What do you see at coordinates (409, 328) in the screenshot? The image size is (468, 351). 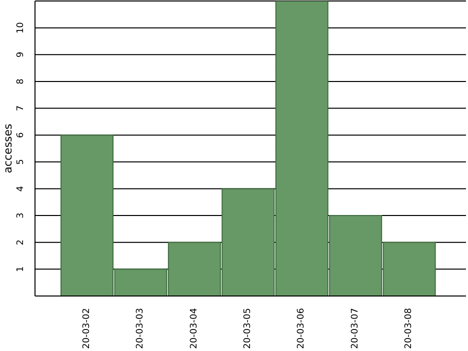 I see `x-tick-label: 20-03-08` at bounding box center [409, 328].